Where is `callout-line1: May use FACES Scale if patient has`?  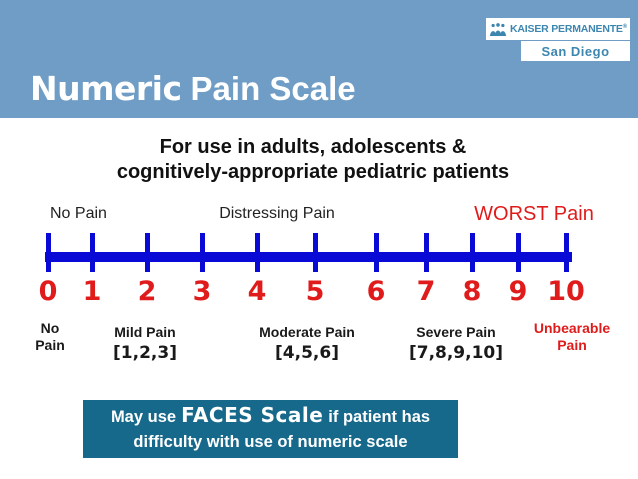 callout-line1: May use FACES Scale if patient has is located at coordinates (270, 415).